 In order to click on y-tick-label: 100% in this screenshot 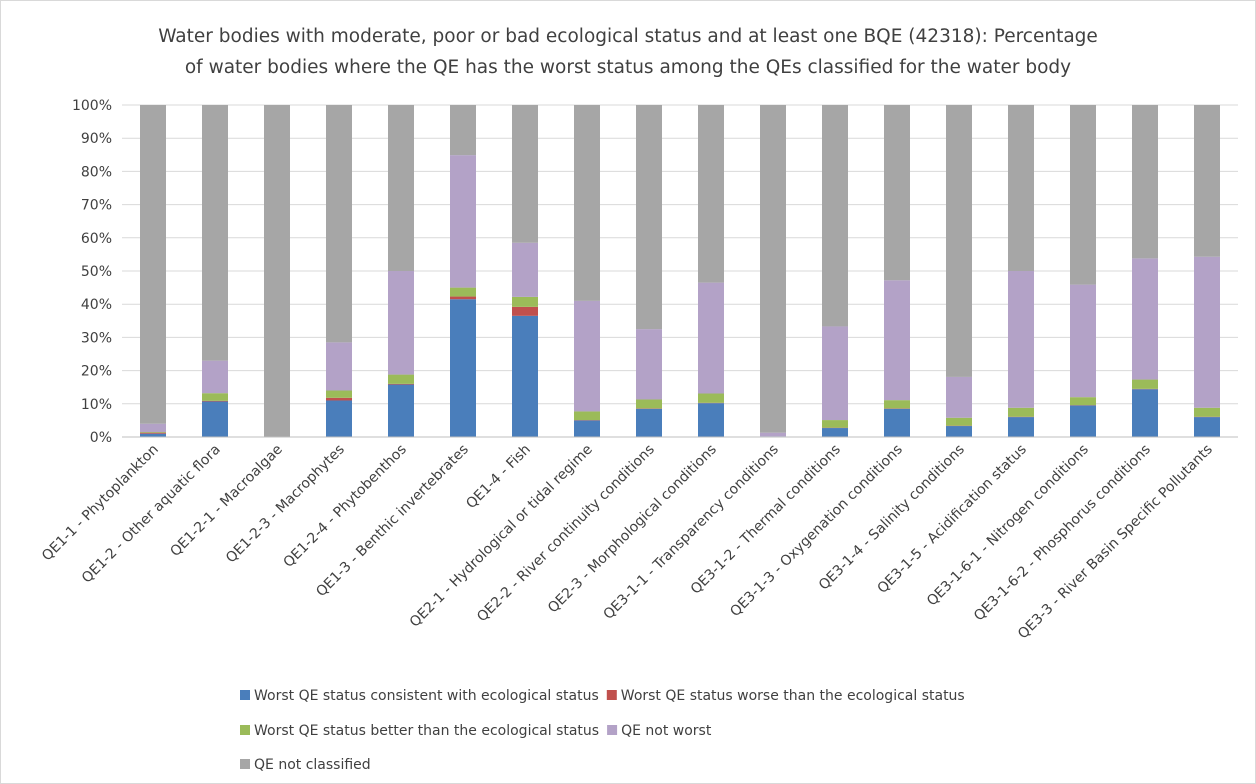, I will do `click(92, 106)`.